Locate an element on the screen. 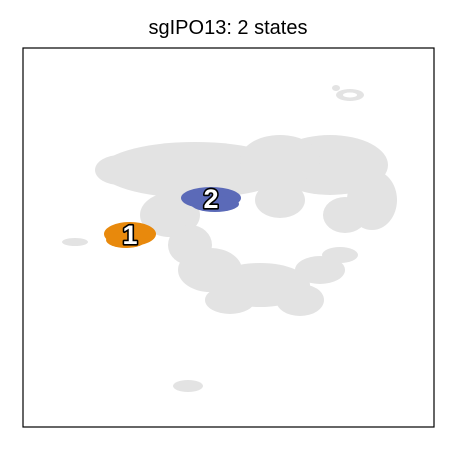  state-2-label: 2 is located at coordinates (210, 199).